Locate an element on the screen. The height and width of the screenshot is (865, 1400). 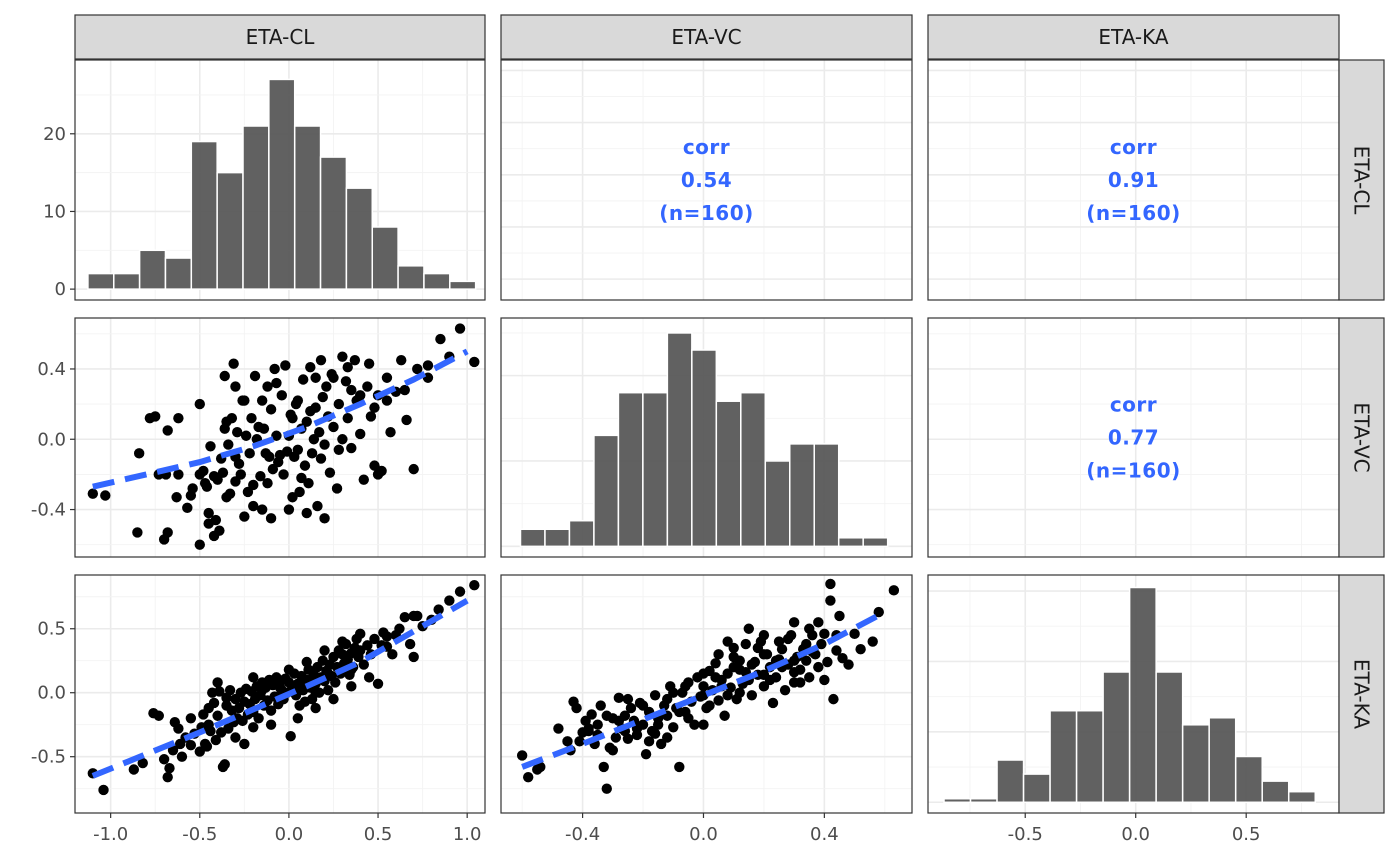
y-tick-label: 0.4 is located at coordinates (51, 369).